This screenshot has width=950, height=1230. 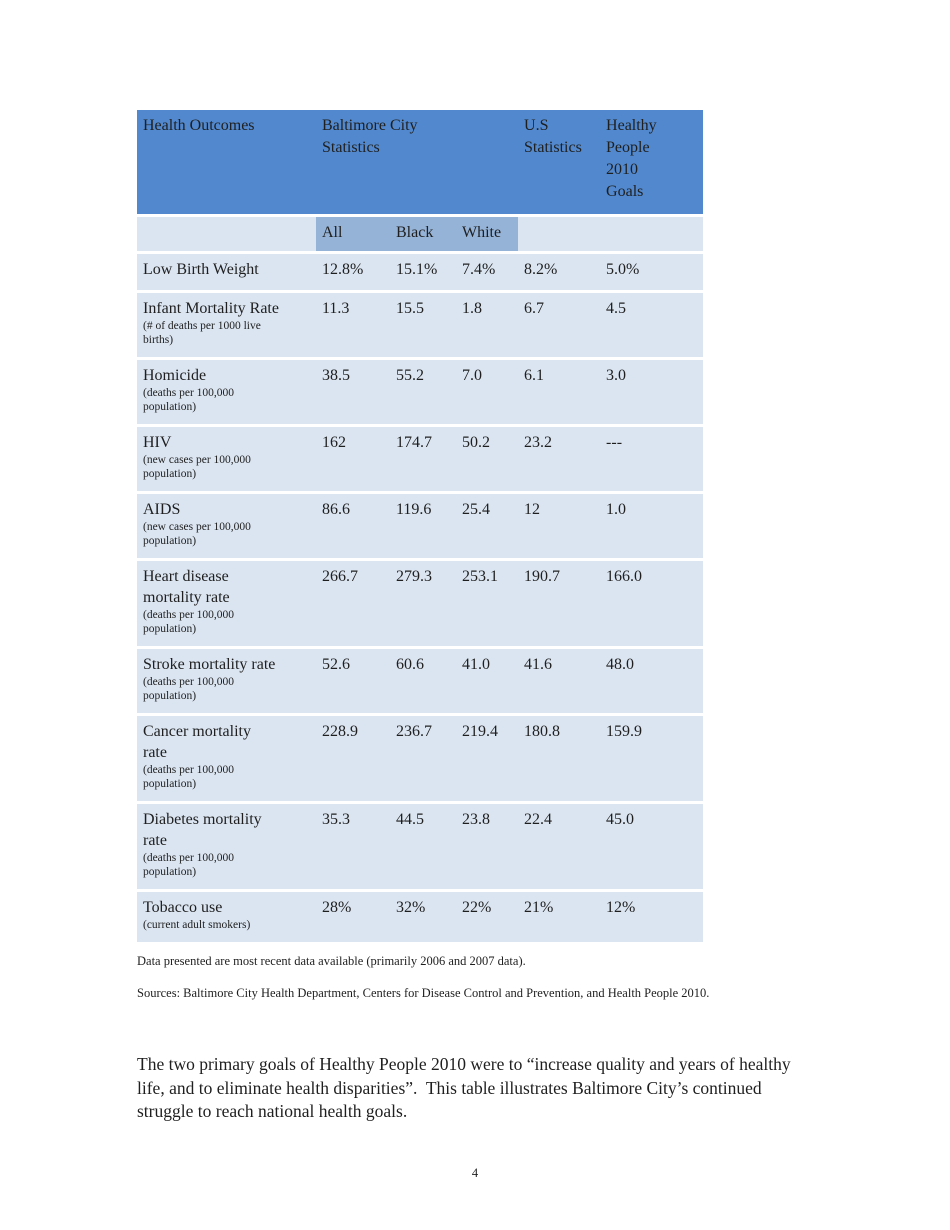 I want to click on cell-hp2010-goal: 166.0, so click(x=652, y=604).